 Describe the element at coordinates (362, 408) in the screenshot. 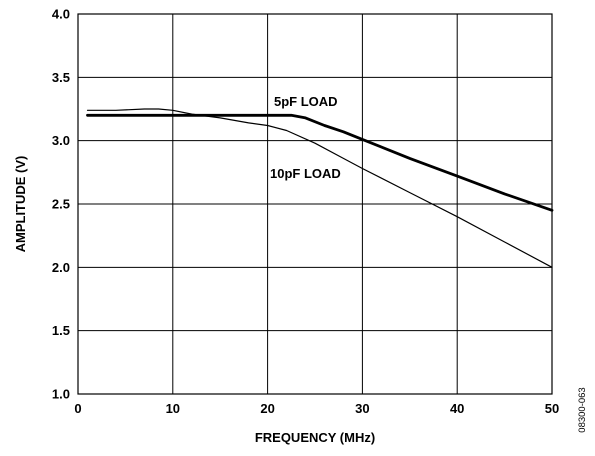

I see `x-tick-label: 30` at that location.